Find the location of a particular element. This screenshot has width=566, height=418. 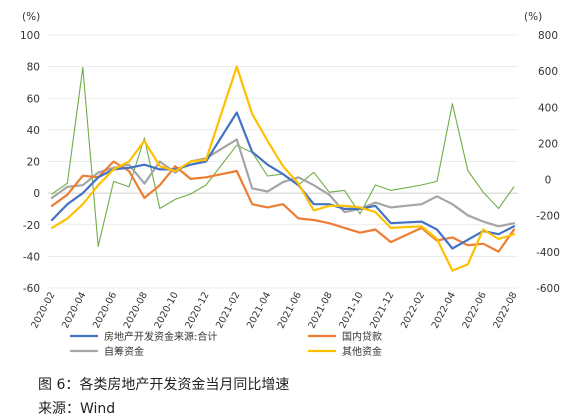

x-tick-label: 2020-12 is located at coordinates (197, 310).